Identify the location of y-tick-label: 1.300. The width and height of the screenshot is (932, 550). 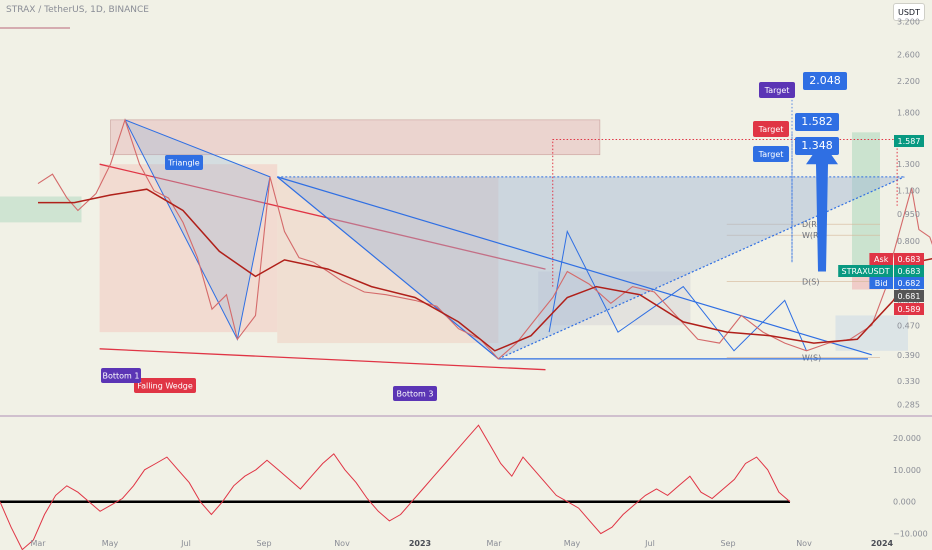
(908, 164).